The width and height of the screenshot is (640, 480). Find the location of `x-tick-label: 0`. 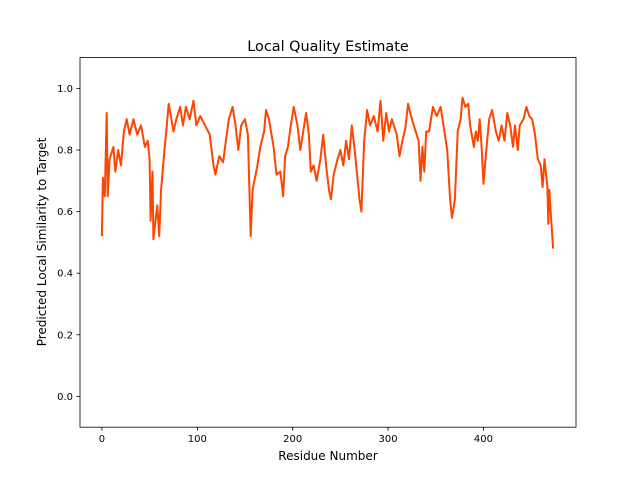

x-tick-label: 0 is located at coordinates (102, 439).